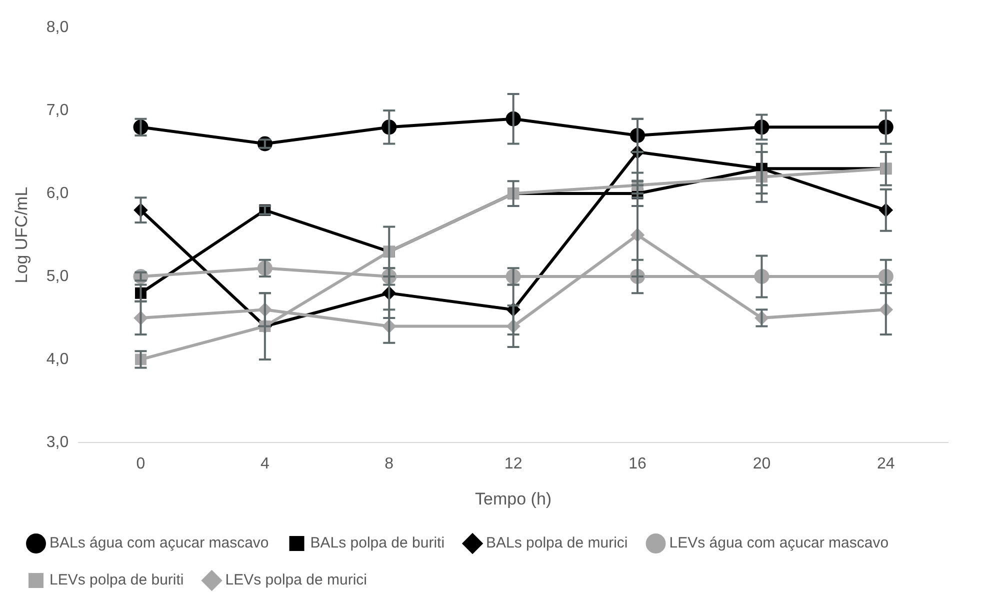 Image resolution: width=992 pixels, height=612 pixels. Describe the element at coordinates (141, 463) in the screenshot. I see `x-tick-label: 0` at that location.